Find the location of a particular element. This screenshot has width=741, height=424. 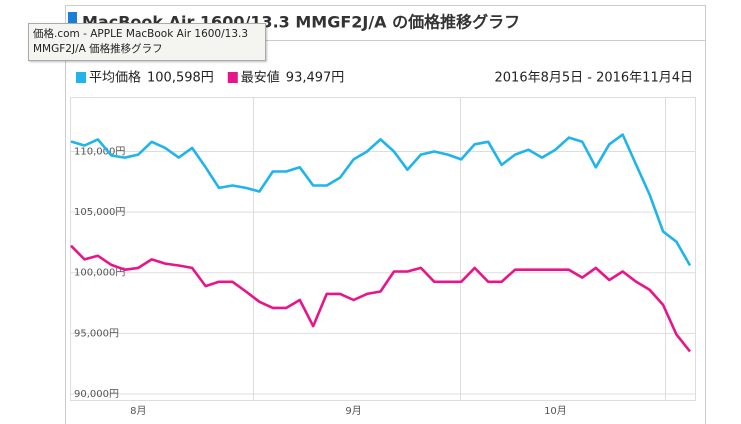

y-tick-label: 90,000円 is located at coordinates (96, 394).